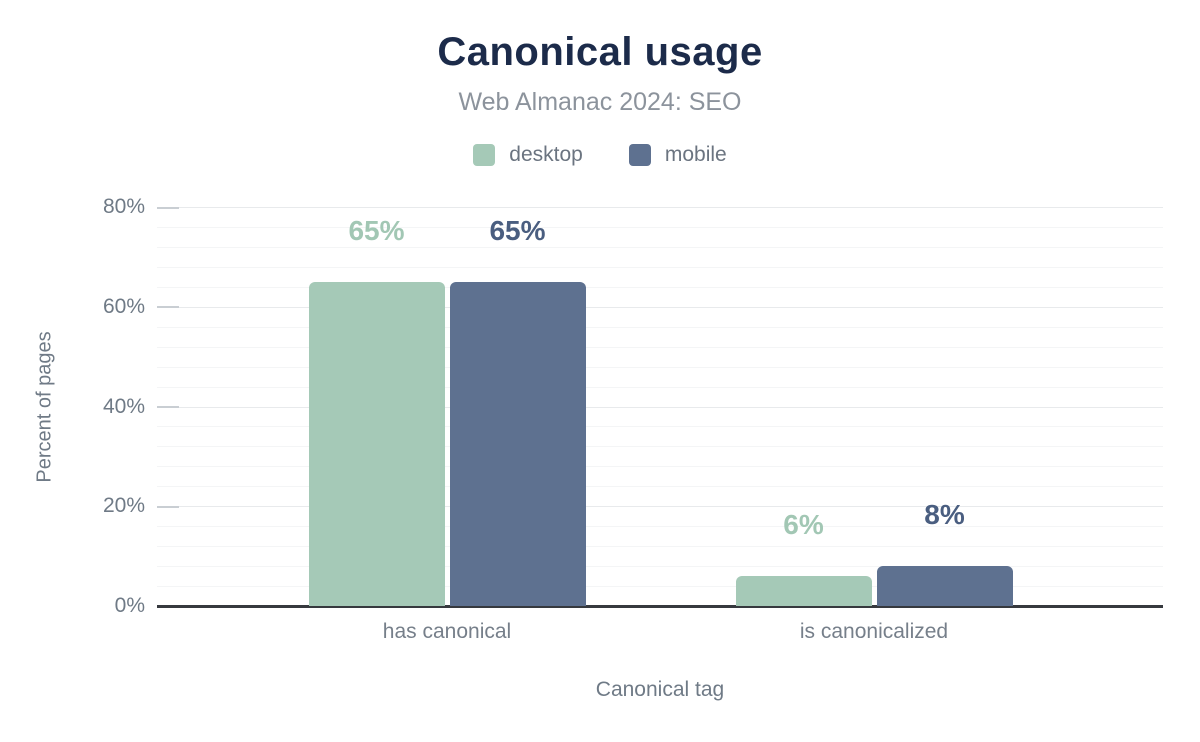 This screenshot has height=742, width=1200. I want to click on x-axis-title: Canonical tag, so click(660, 689).